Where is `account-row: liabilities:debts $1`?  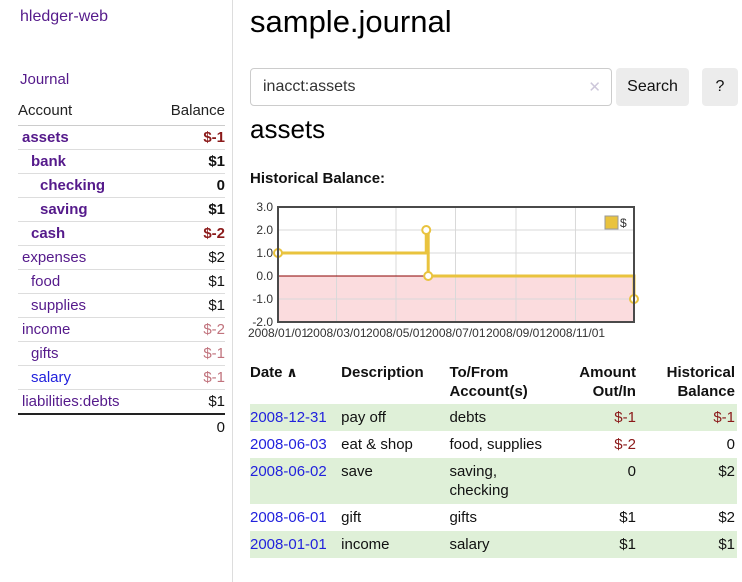
account-row: liabilities:debts $1 is located at coordinates (121, 402).